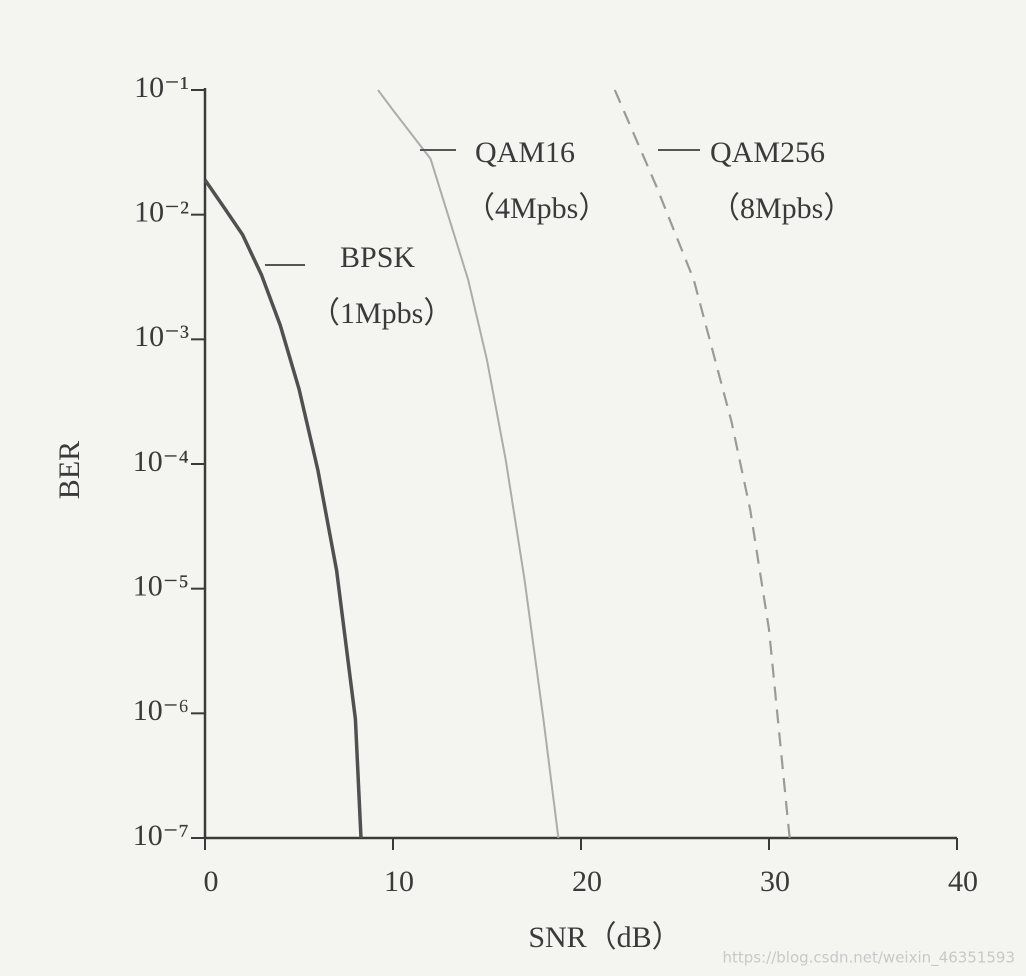 The image size is (1026, 976). Describe the element at coordinates (381, 313) in the screenshot. I see `series-detail: （1Mpbs）` at that location.